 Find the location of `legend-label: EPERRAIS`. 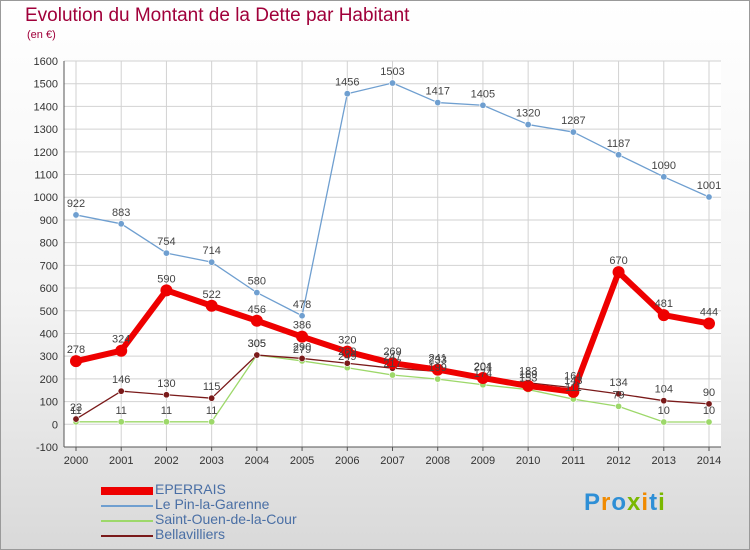

legend-label: EPERRAIS is located at coordinates (190, 489).